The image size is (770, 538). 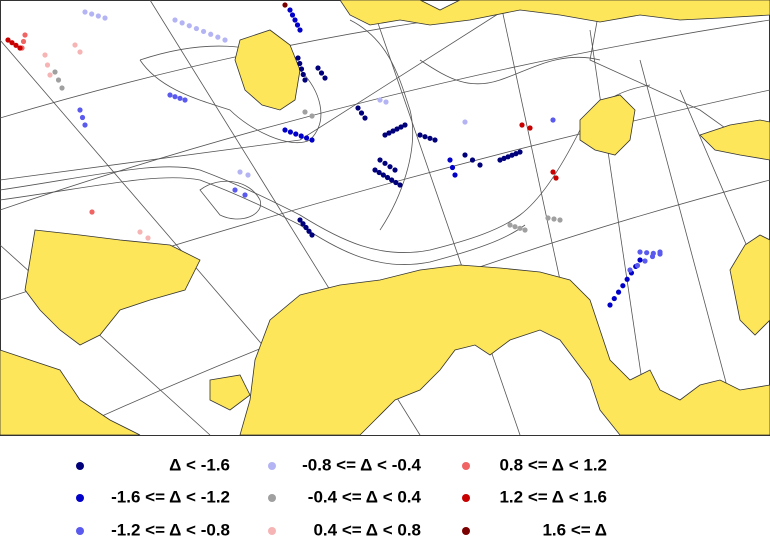 I want to click on legend-label: -1.6 <= Δ < -1.2, so click(x=170, y=496).